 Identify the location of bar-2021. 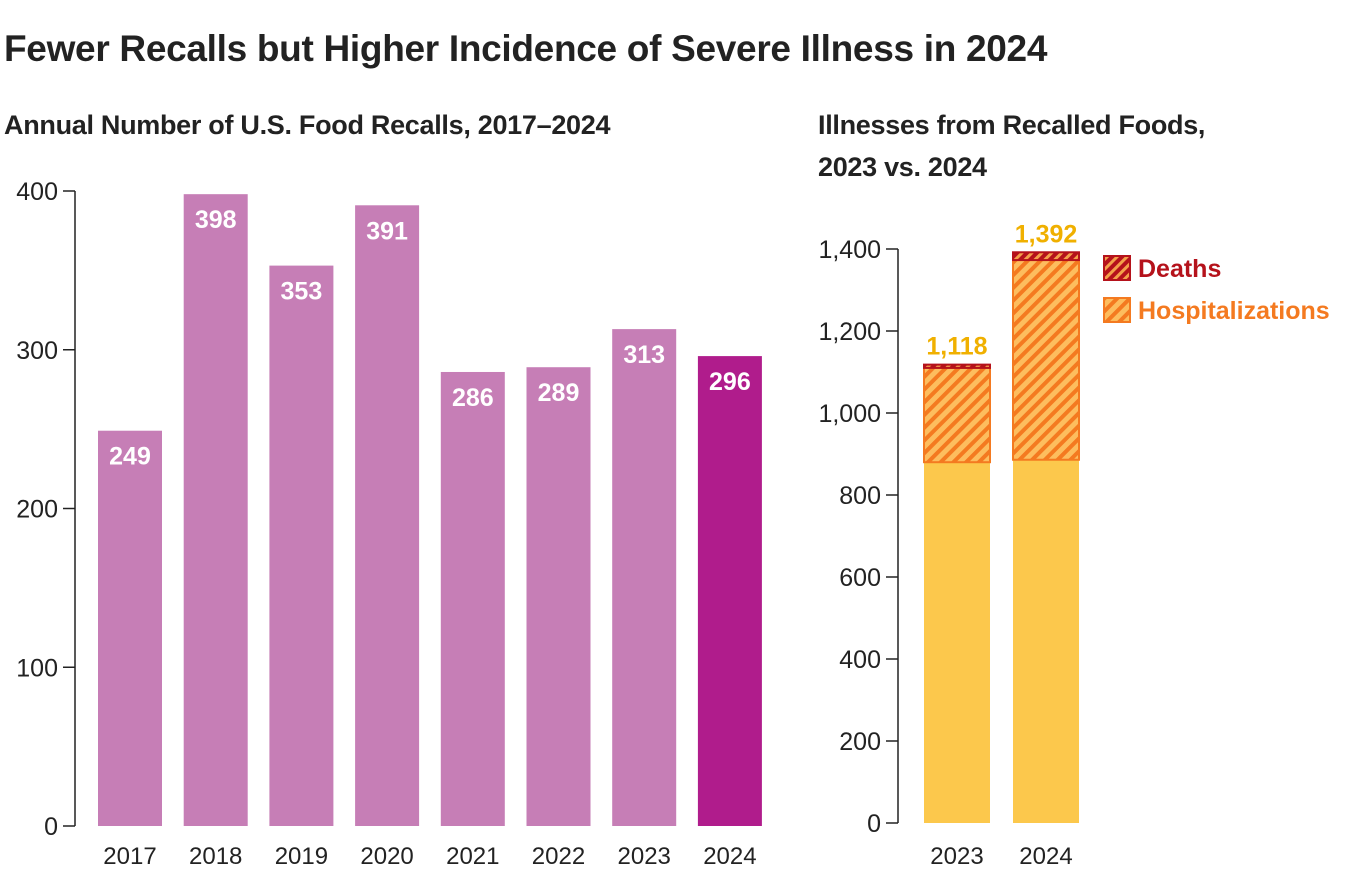
(472, 598).